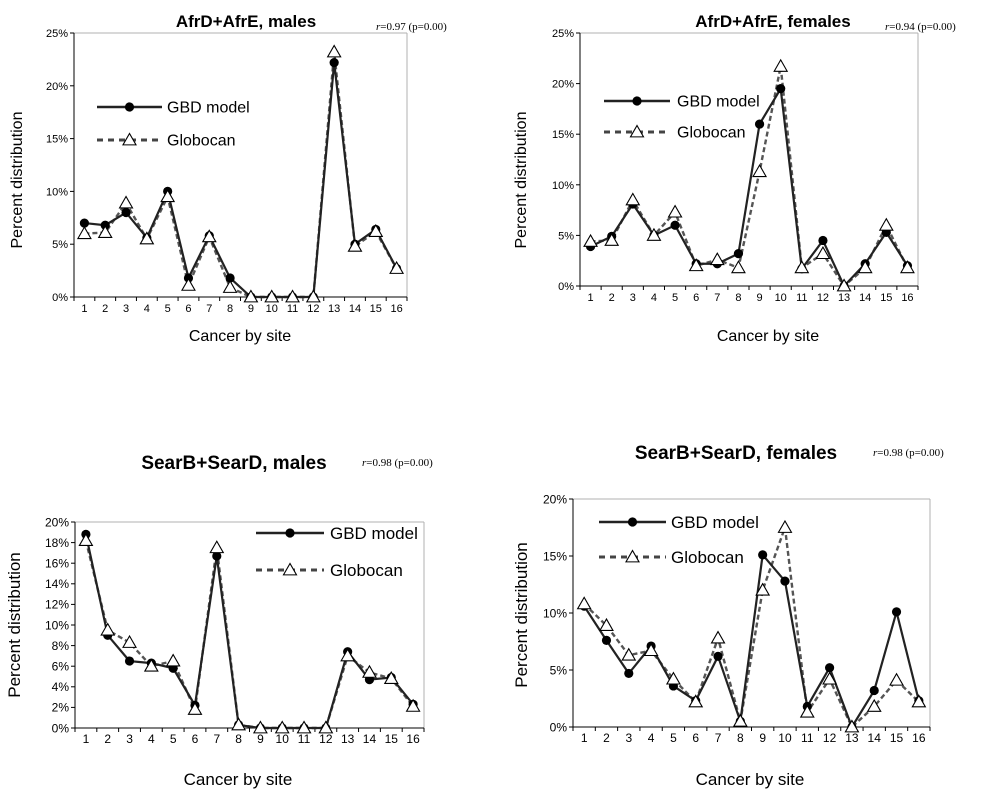  Describe the element at coordinates (411, 27) in the screenshot. I see `correlation-stat: r=0.97 (p=0.00)` at that location.